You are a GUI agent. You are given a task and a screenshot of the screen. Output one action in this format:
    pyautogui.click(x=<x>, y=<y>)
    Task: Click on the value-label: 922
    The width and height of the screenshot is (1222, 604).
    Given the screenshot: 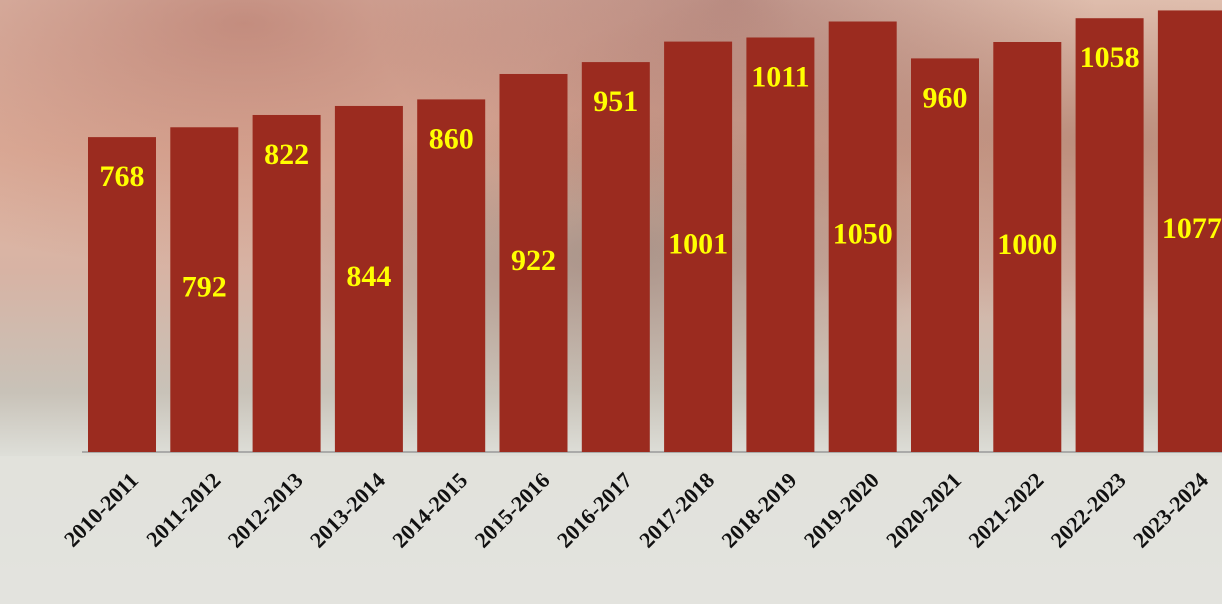 What is the action you would take?
    pyautogui.click(x=533, y=260)
    